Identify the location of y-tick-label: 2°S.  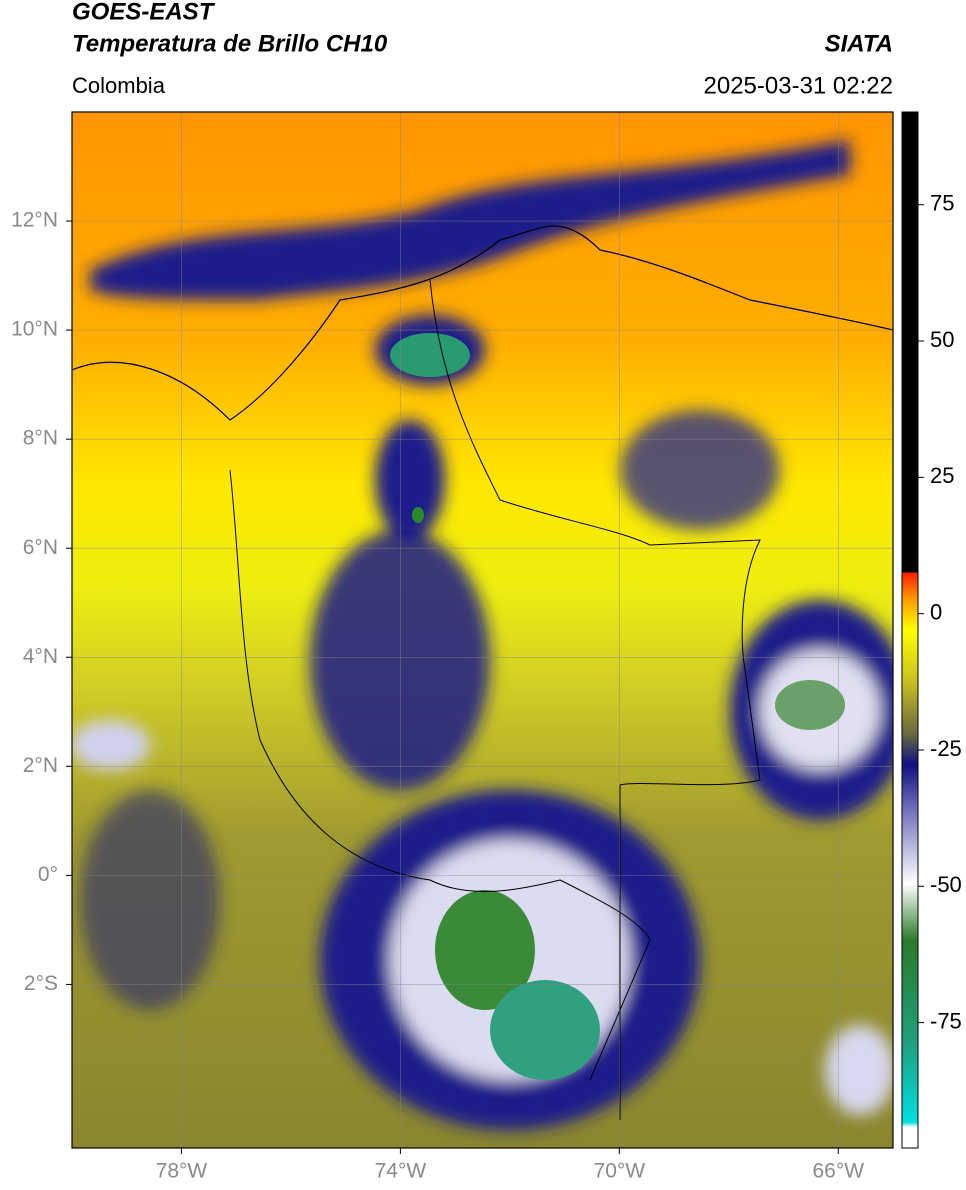
(41, 983).